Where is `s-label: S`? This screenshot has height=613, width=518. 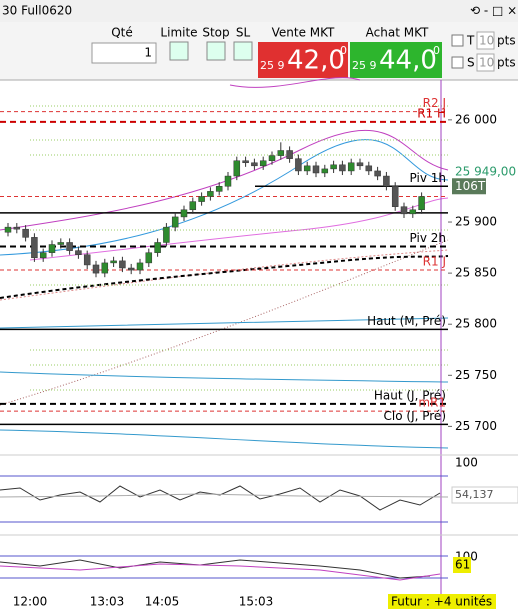 s-label: S is located at coordinates (471, 63).